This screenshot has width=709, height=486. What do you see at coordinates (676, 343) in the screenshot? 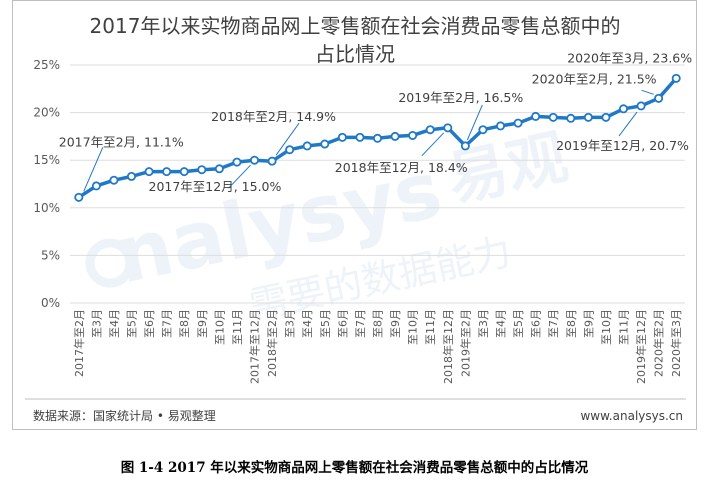
I see `x-tick-label: 2020年至3月` at bounding box center [676, 343].